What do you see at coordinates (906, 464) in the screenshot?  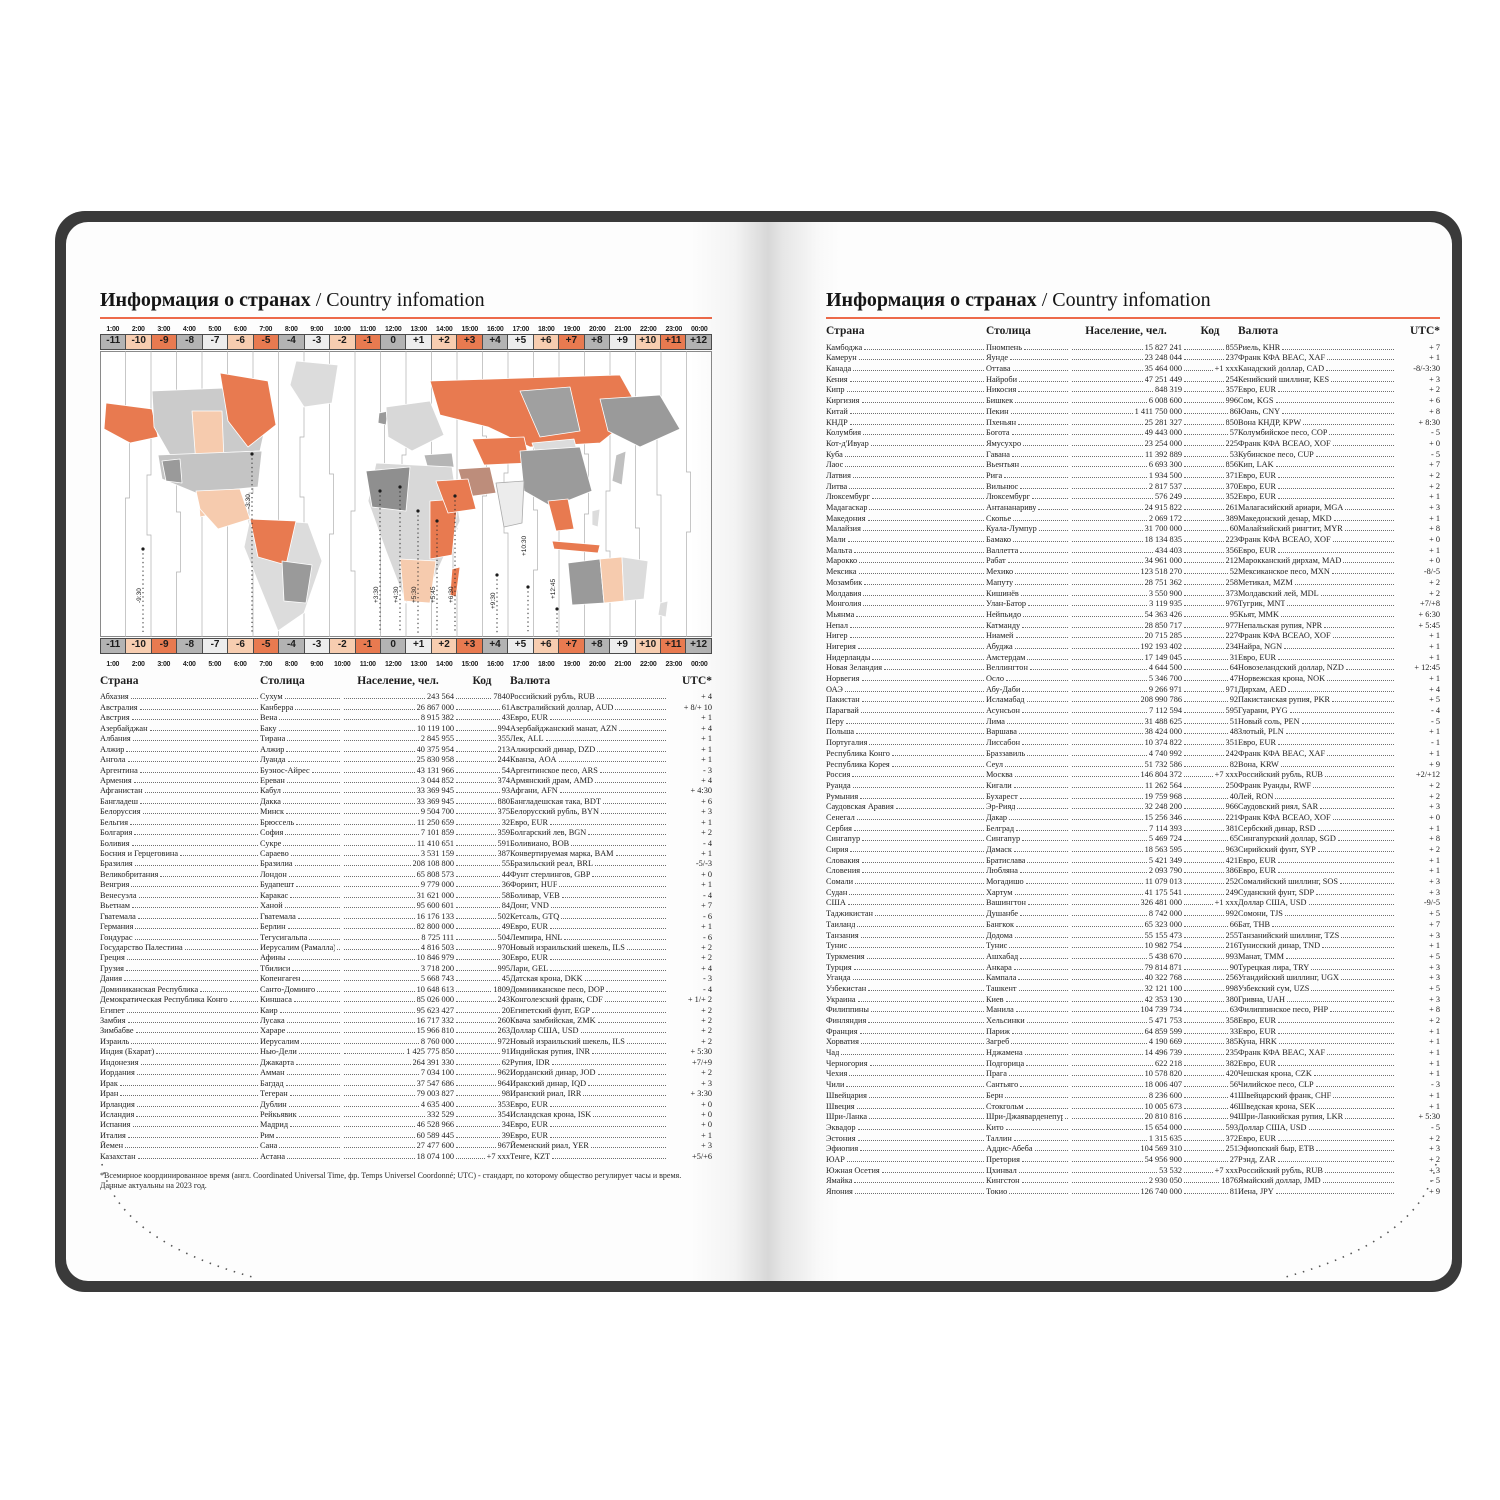 I see `country-name: Лаос` at bounding box center [906, 464].